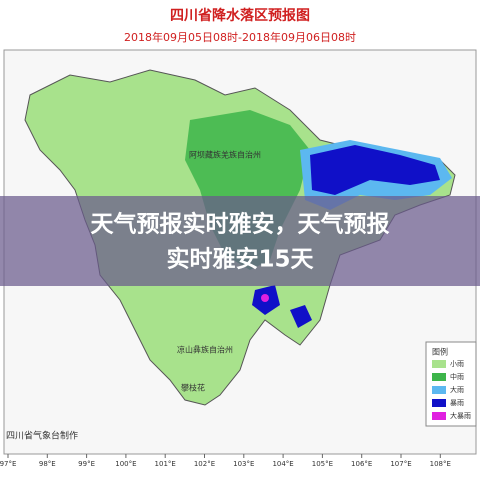  Describe the element at coordinates (361, 464) in the screenshot. I see `longitude-label: 106°E` at that location.